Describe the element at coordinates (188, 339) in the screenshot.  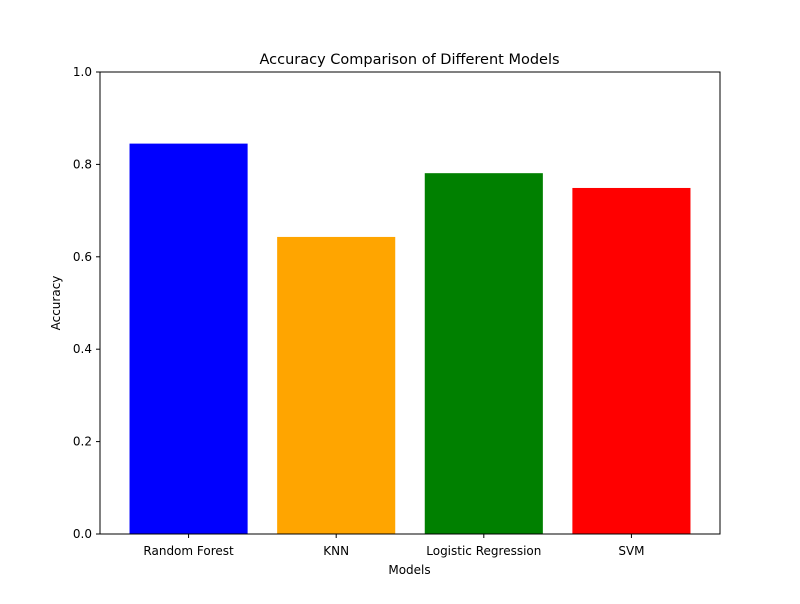
I see `bar-random-forest` at that location.